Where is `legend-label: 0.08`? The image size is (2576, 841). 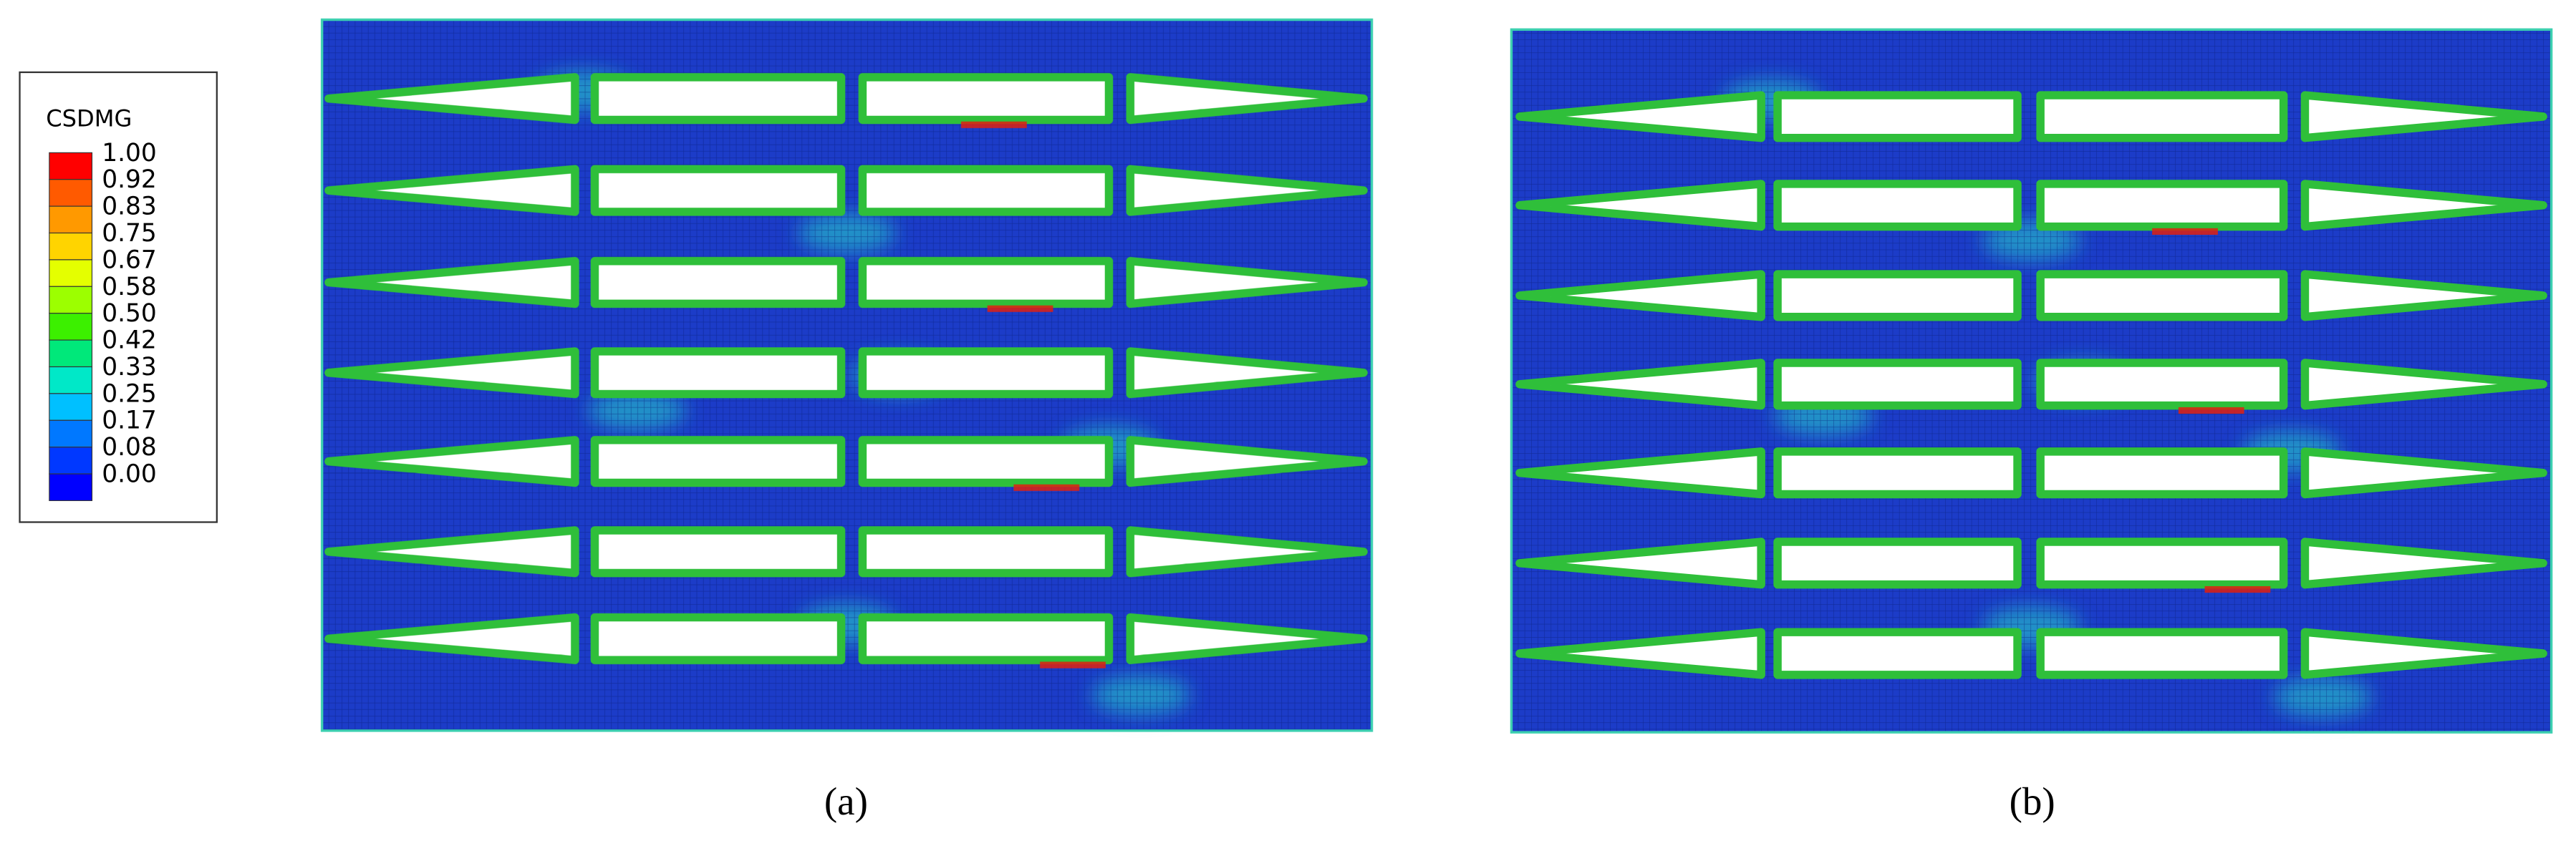 legend-label: 0.08 is located at coordinates (129, 447).